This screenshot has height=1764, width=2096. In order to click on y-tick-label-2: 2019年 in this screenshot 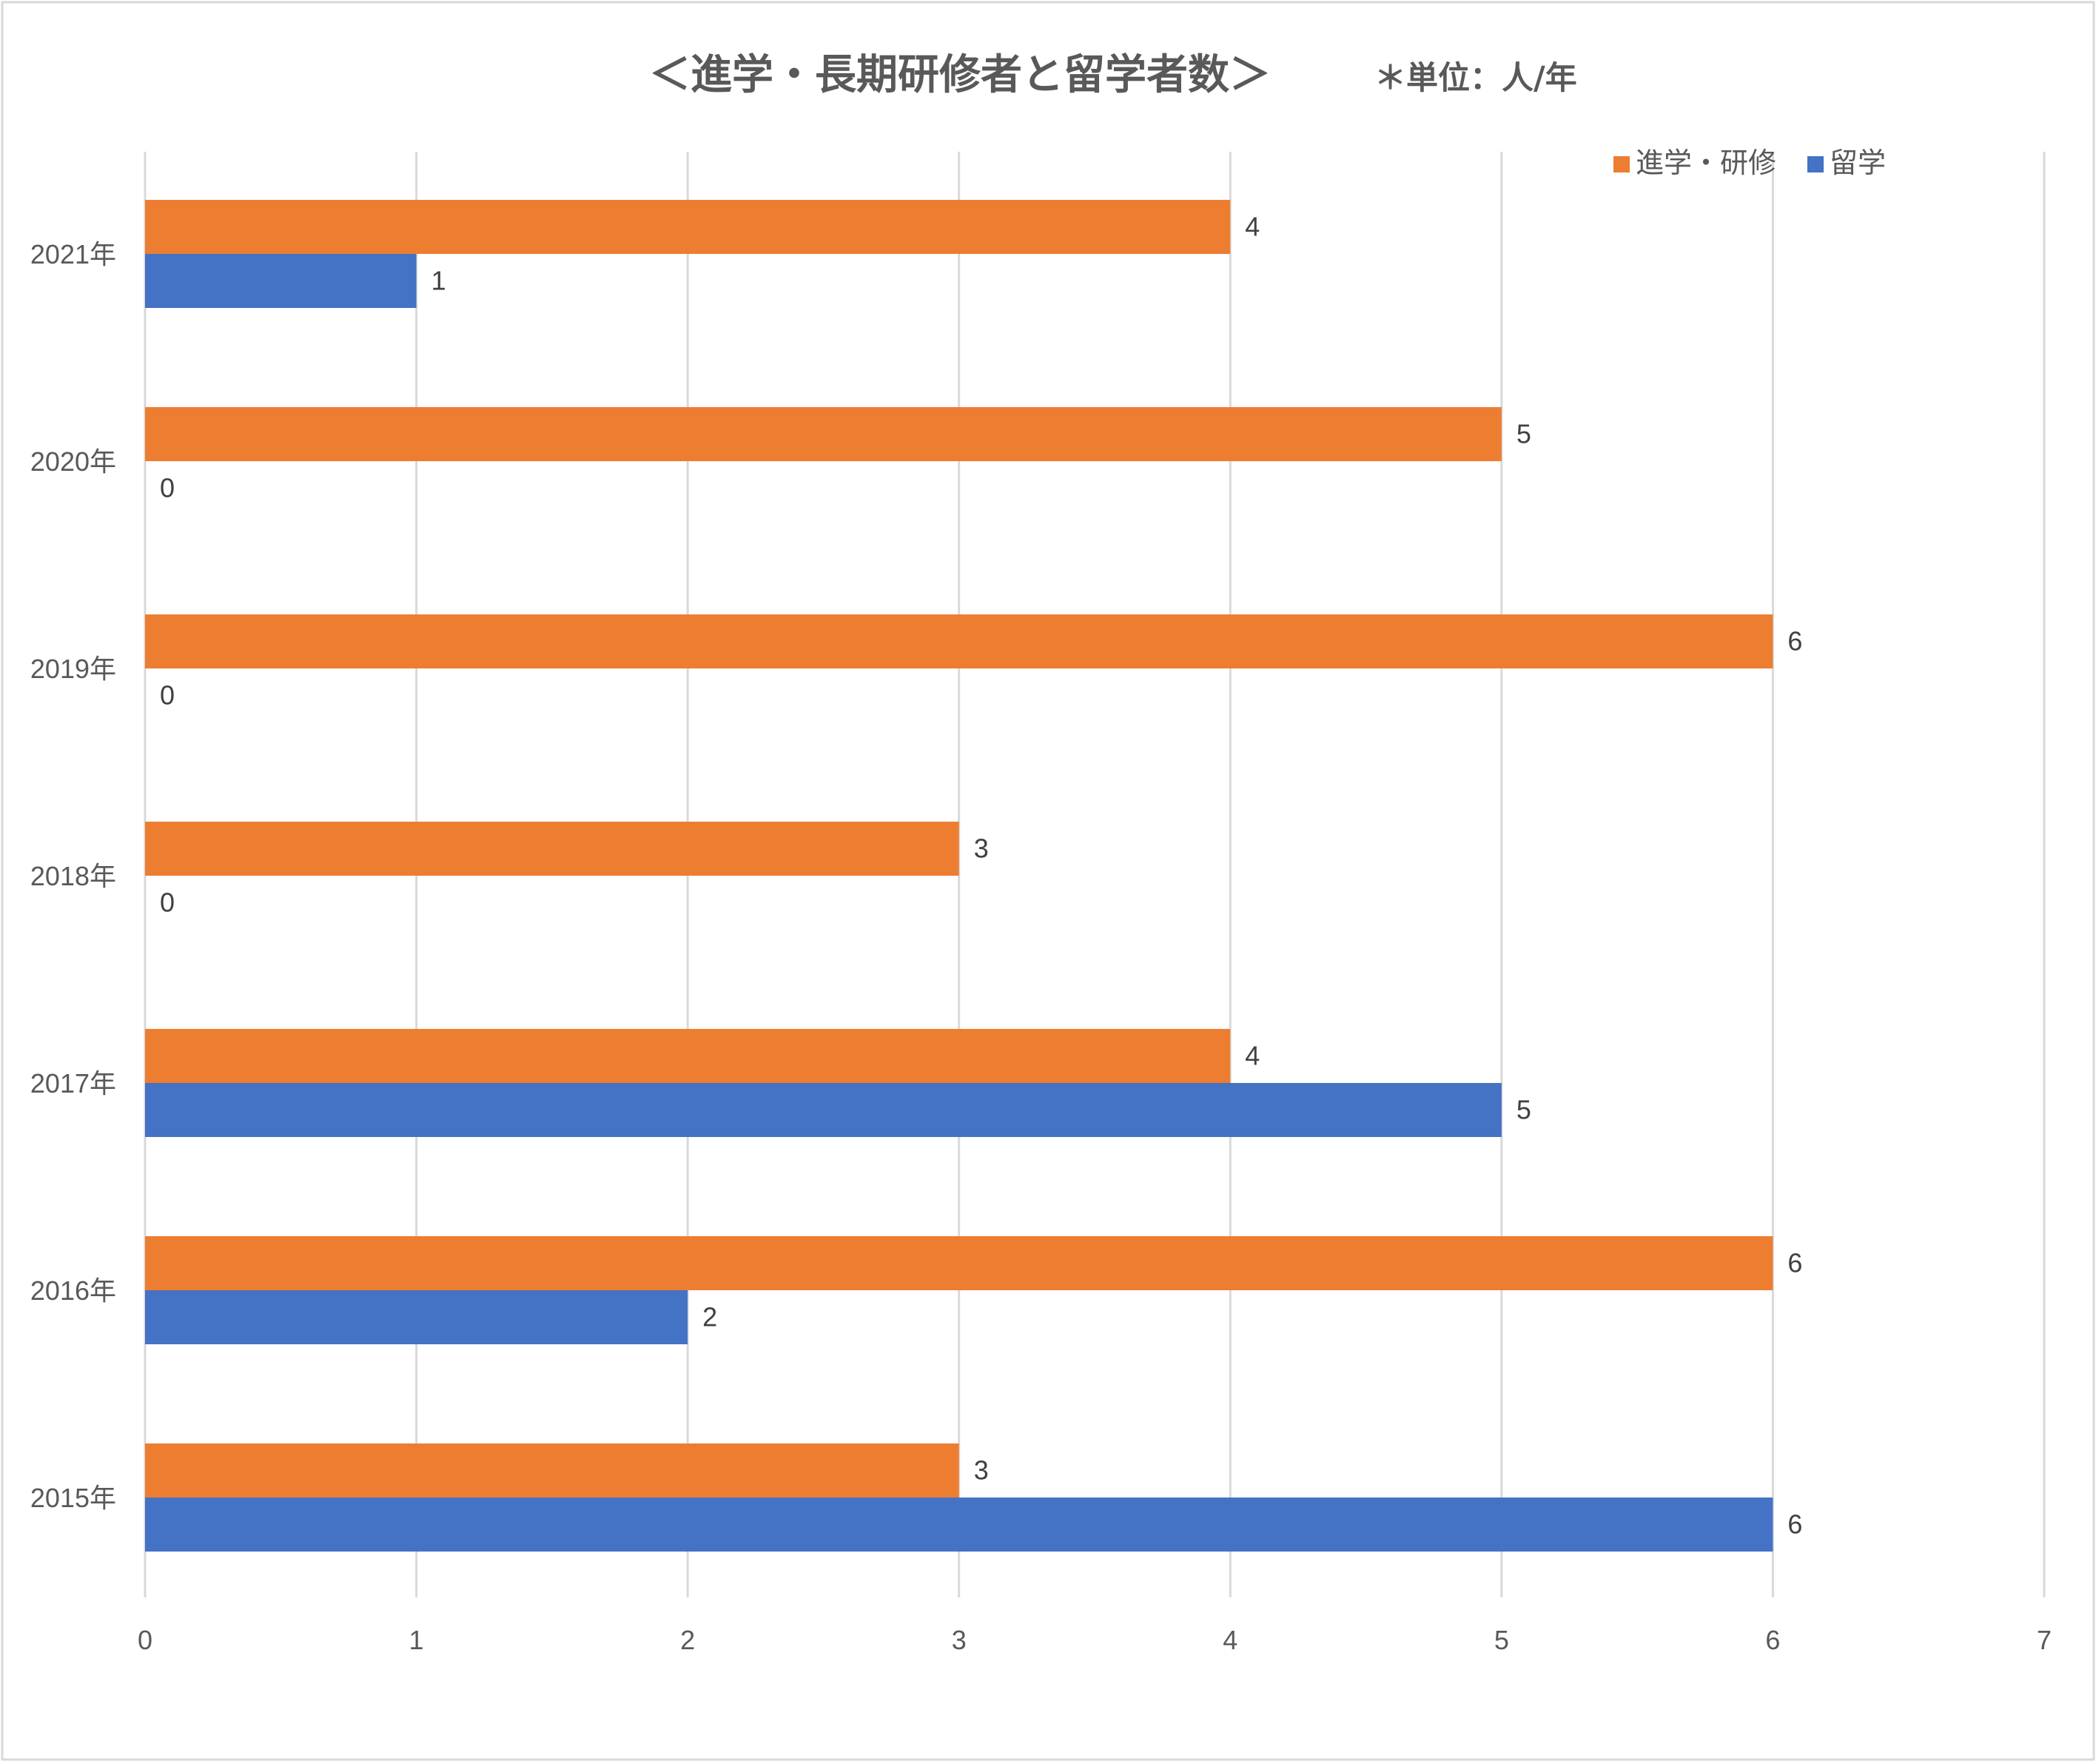, I will do `click(73, 669)`.